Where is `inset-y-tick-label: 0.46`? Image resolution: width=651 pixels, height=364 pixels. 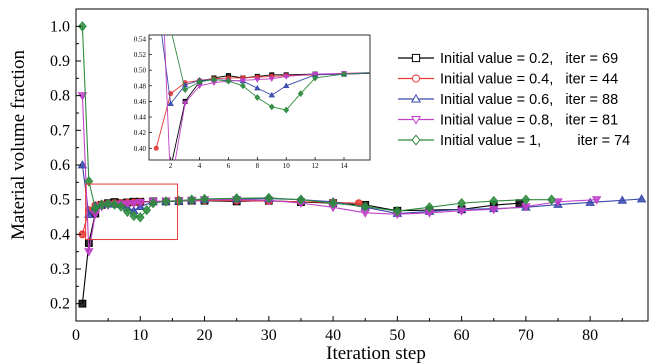
inset-y-tick-label: 0.46 is located at coordinates (140, 102).